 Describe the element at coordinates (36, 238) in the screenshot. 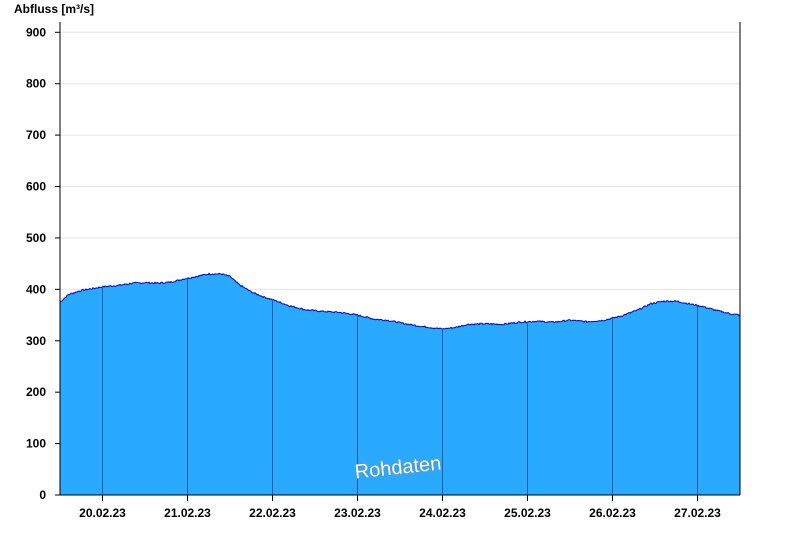

I see `y-tick-label: 500` at that location.